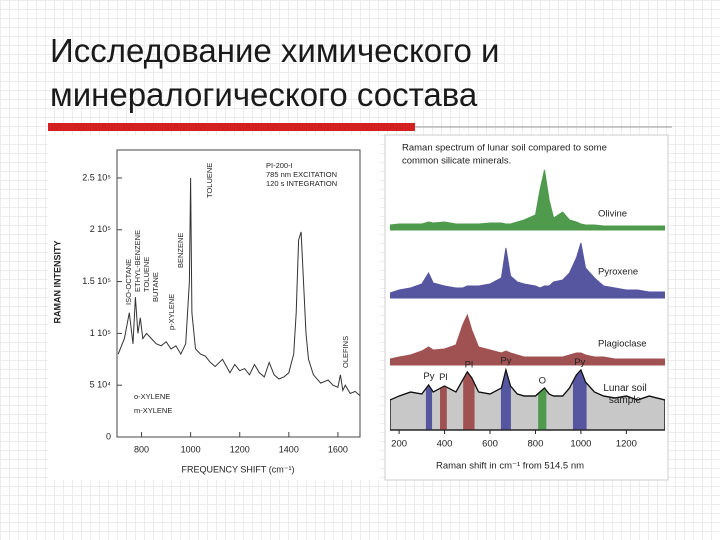  I want to click on peak-annotation: o-XYLENE, so click(152, 396).